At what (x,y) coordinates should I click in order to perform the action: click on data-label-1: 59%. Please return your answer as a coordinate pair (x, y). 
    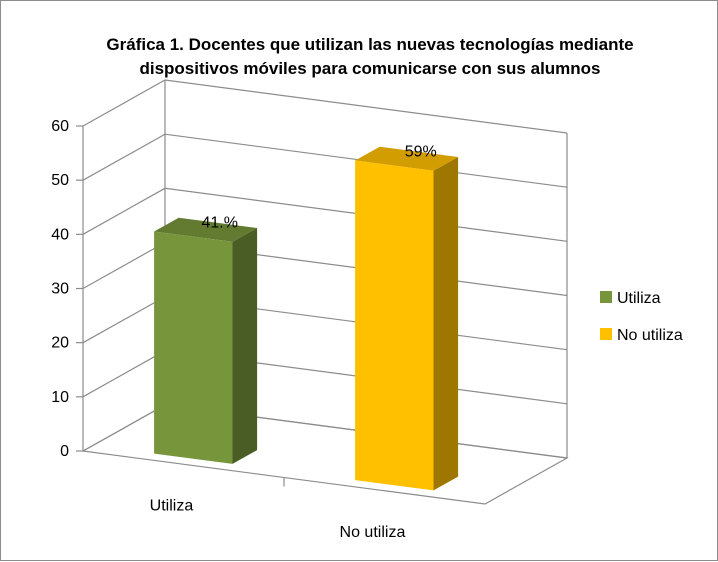
    Looking at the image, I should click on (421, 152).